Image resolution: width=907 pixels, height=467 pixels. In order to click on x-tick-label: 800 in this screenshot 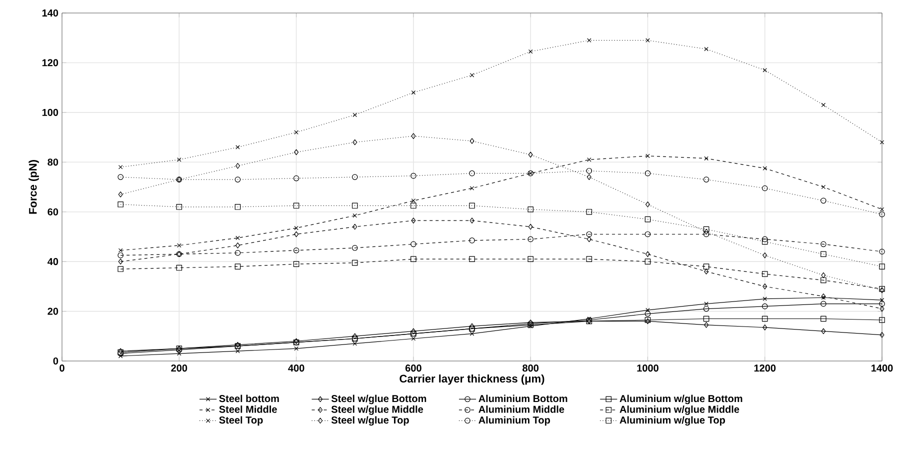, I will do `click(530, 368)`.